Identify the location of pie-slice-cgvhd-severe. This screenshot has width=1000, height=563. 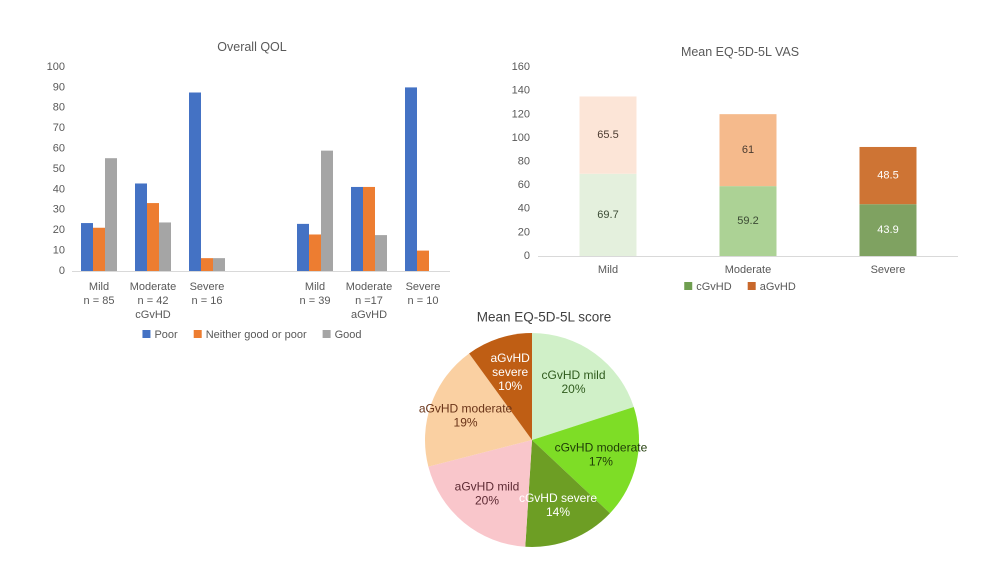
(567, 494).